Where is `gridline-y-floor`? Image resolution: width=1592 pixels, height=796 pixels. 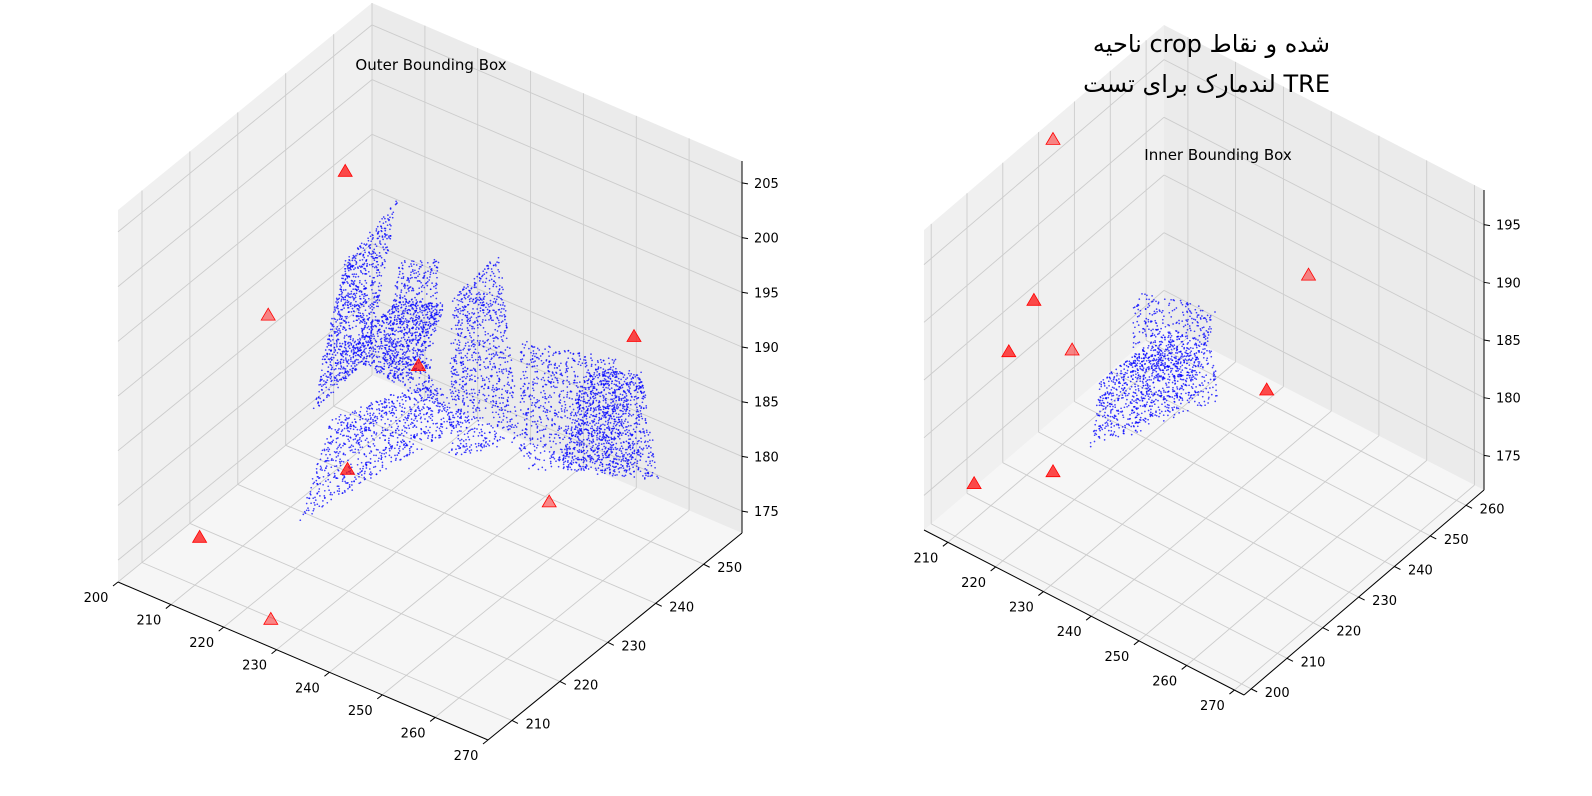
gridline-y-floor is located at coordinates (422, 563).